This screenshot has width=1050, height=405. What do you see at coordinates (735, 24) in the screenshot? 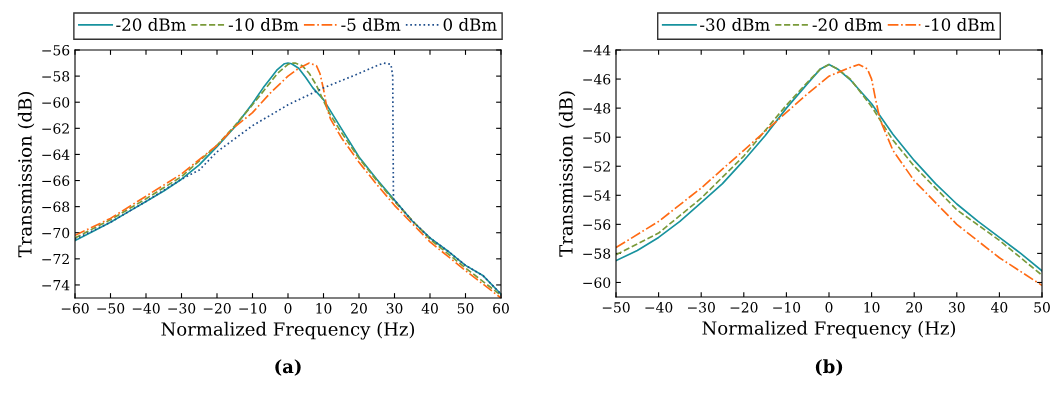
I see `legend-label: -30 dBm` at bounding box center [735, 24].